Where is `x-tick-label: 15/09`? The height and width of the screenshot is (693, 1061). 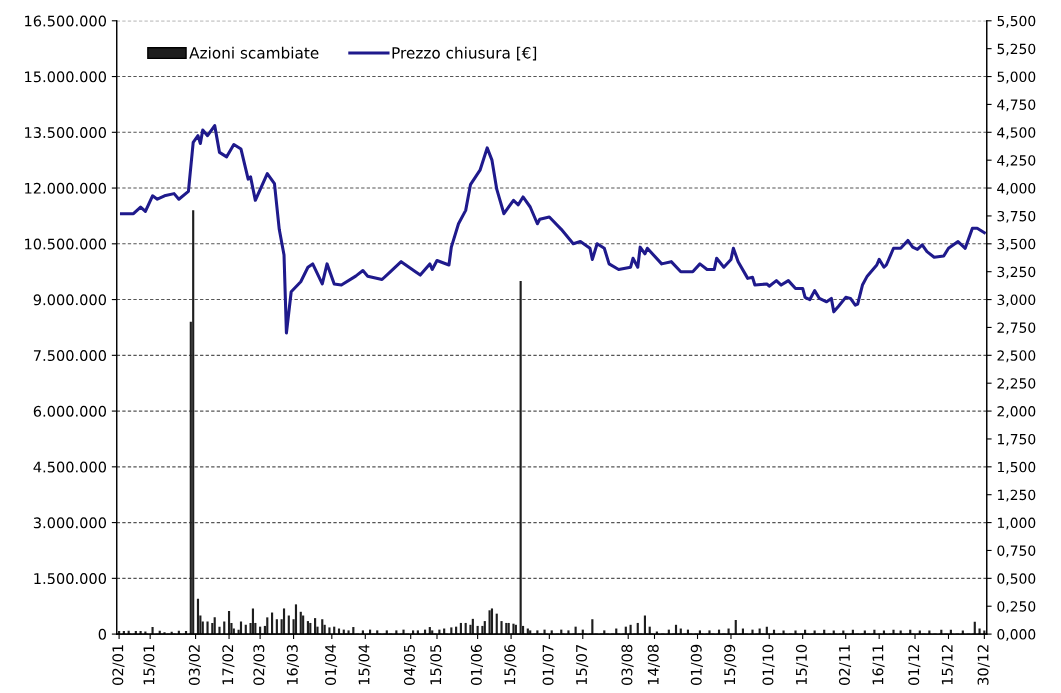
x-tick-label: 15/09 is located at coordinates (730, 664).